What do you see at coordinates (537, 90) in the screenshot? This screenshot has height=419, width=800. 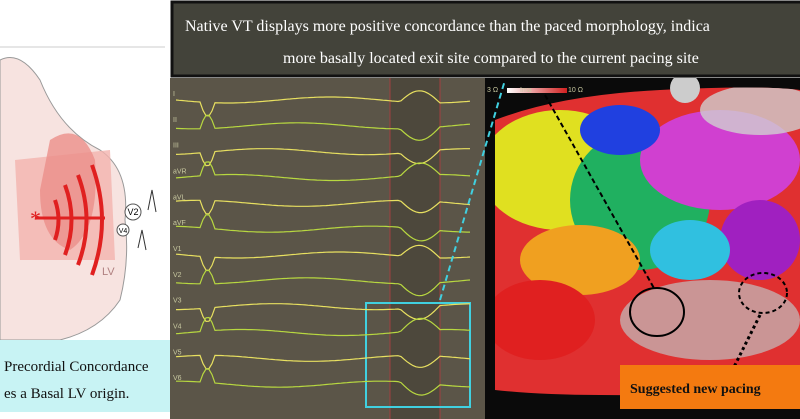 I see `scale-bar` at bounding box center [537, 90].